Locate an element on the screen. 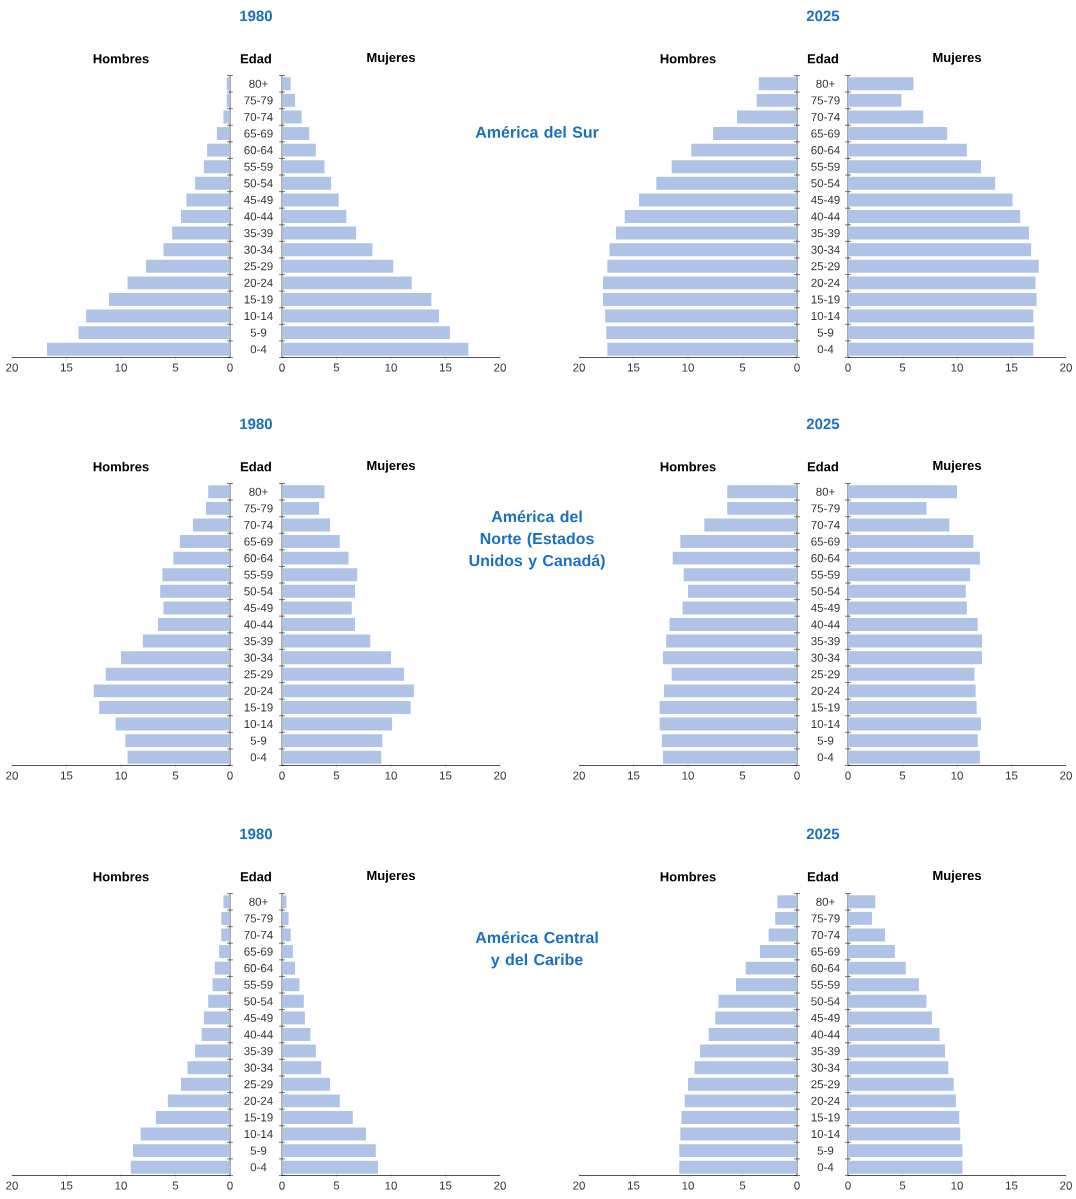  chart-title: 1980 is located at coordinates (256, 834).